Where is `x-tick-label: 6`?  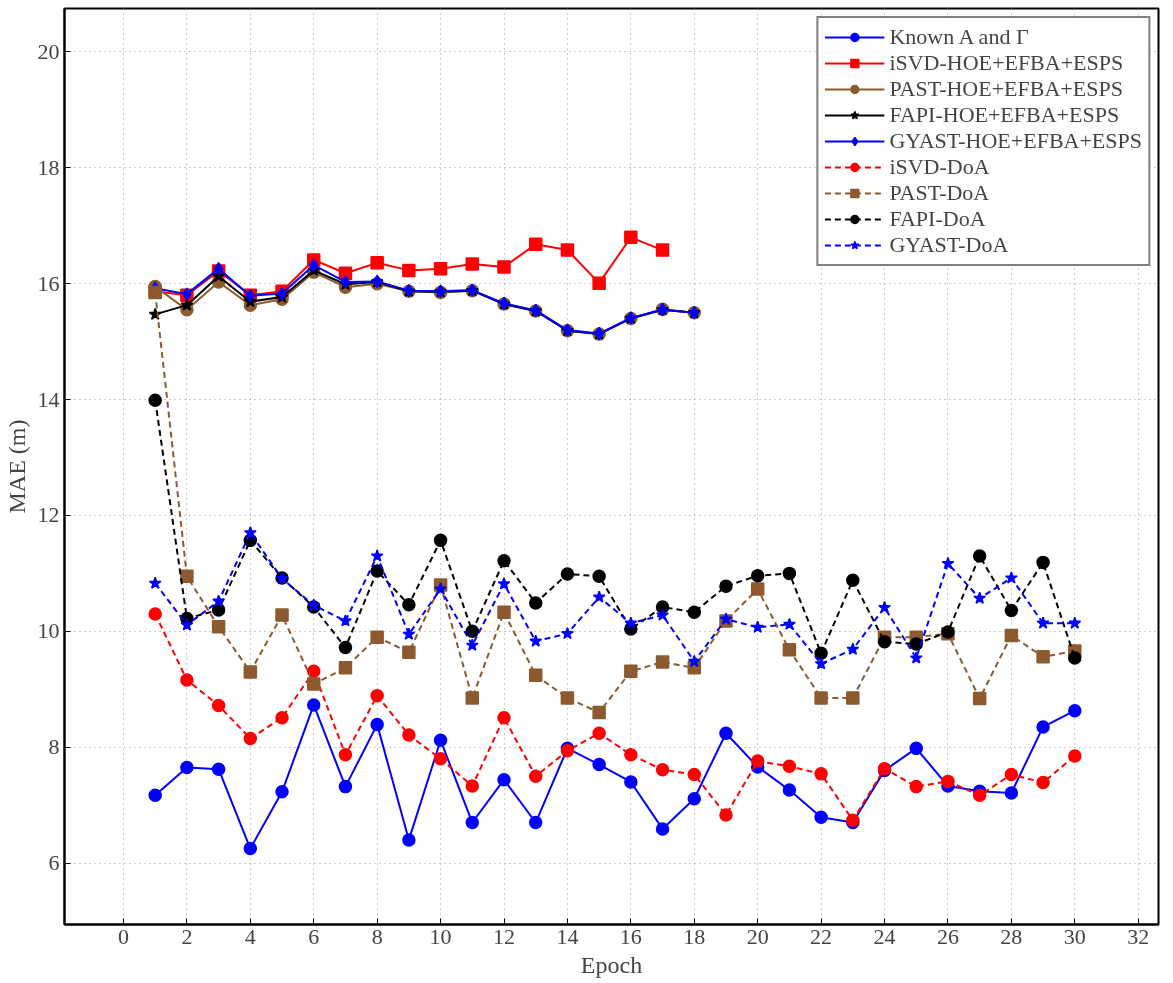
x-tick-label: 6 is located at coordinates (314, 936).